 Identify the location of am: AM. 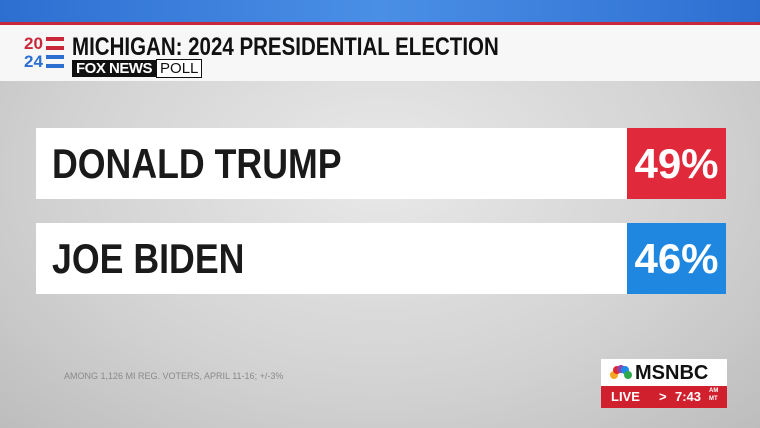
(714, 391).